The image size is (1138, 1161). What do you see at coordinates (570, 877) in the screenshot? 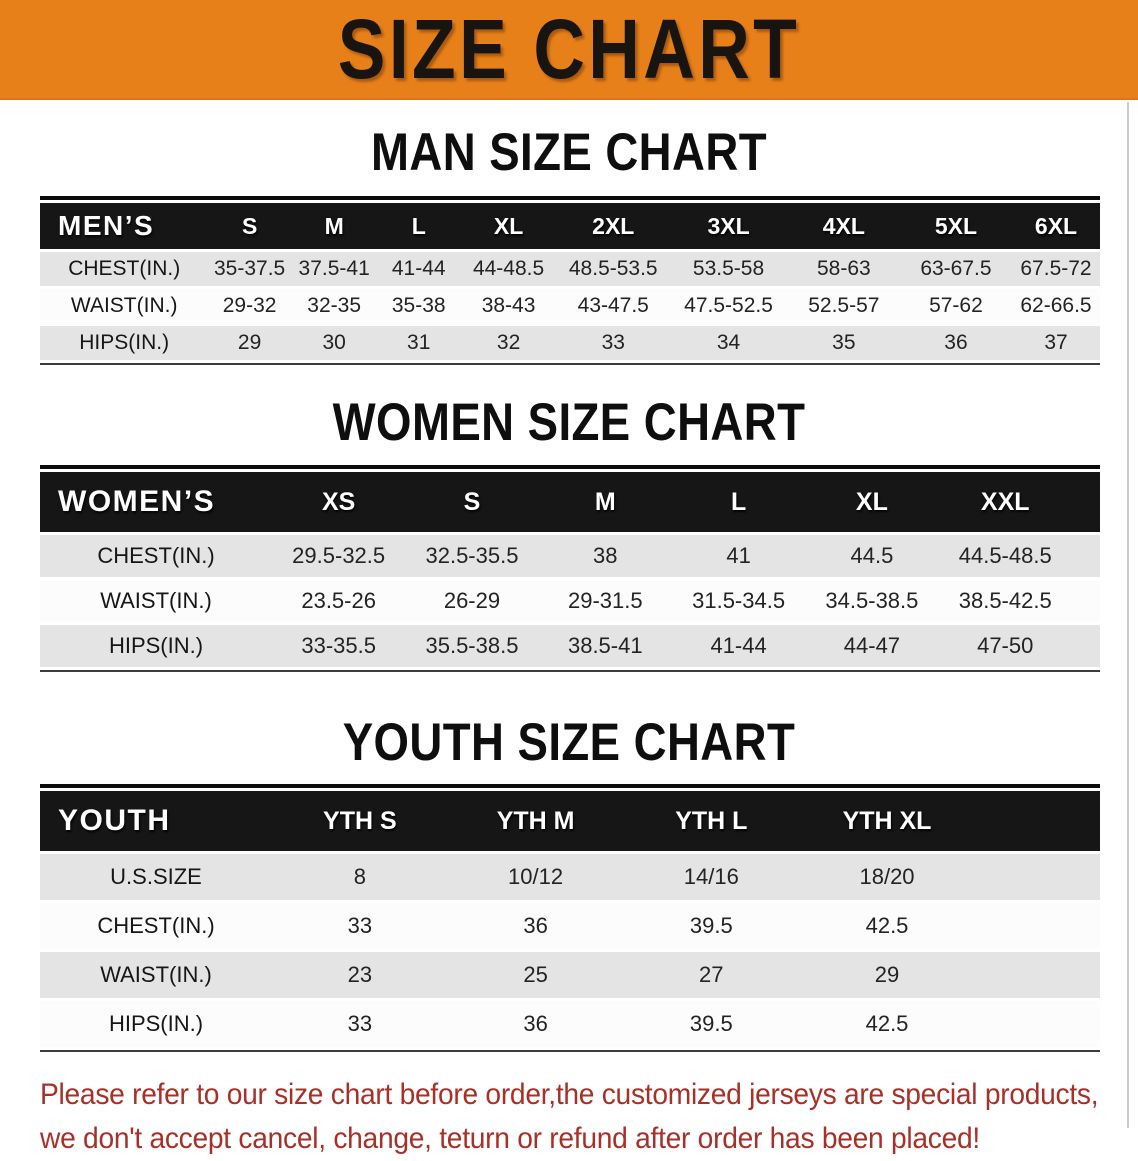
I see `measurement-row: U.S.SIZE 8 10/12 14/16 18/20` at bounding box center [570, 877].